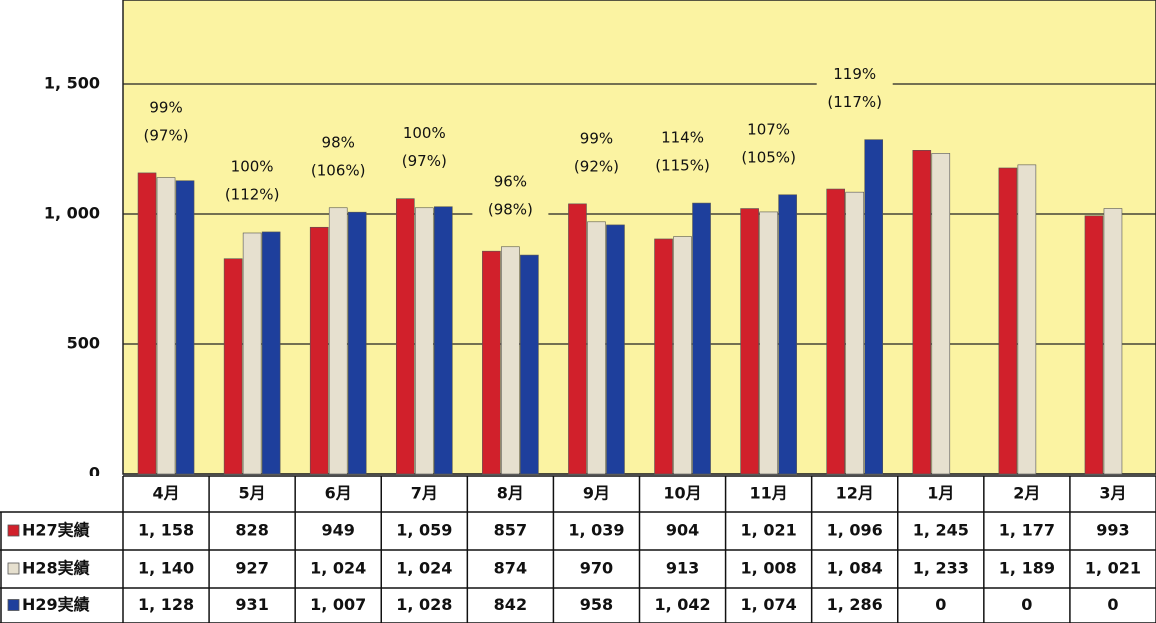  Describe the element at coordinates (768, 493) in the screenshot. I see `x-tick-label: 11月` at that location.